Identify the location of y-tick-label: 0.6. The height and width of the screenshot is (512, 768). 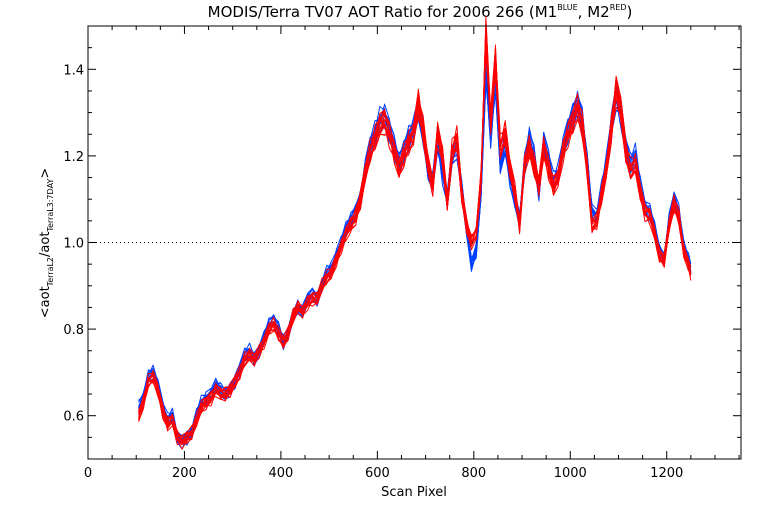
(73, 417).